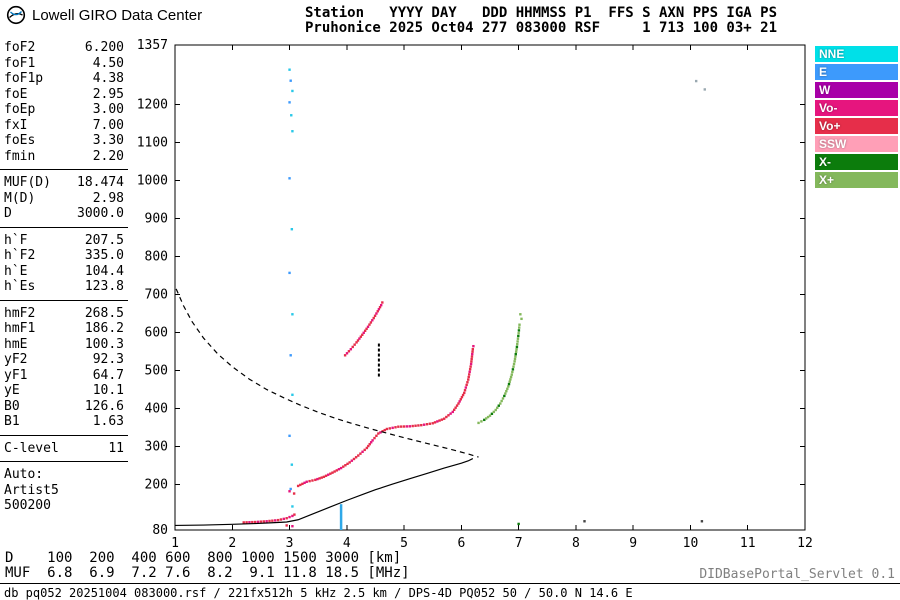  Describe the element at coordinates (856, 126) in the screenshot. I see `legend-item-vo: Vo+` at that location.